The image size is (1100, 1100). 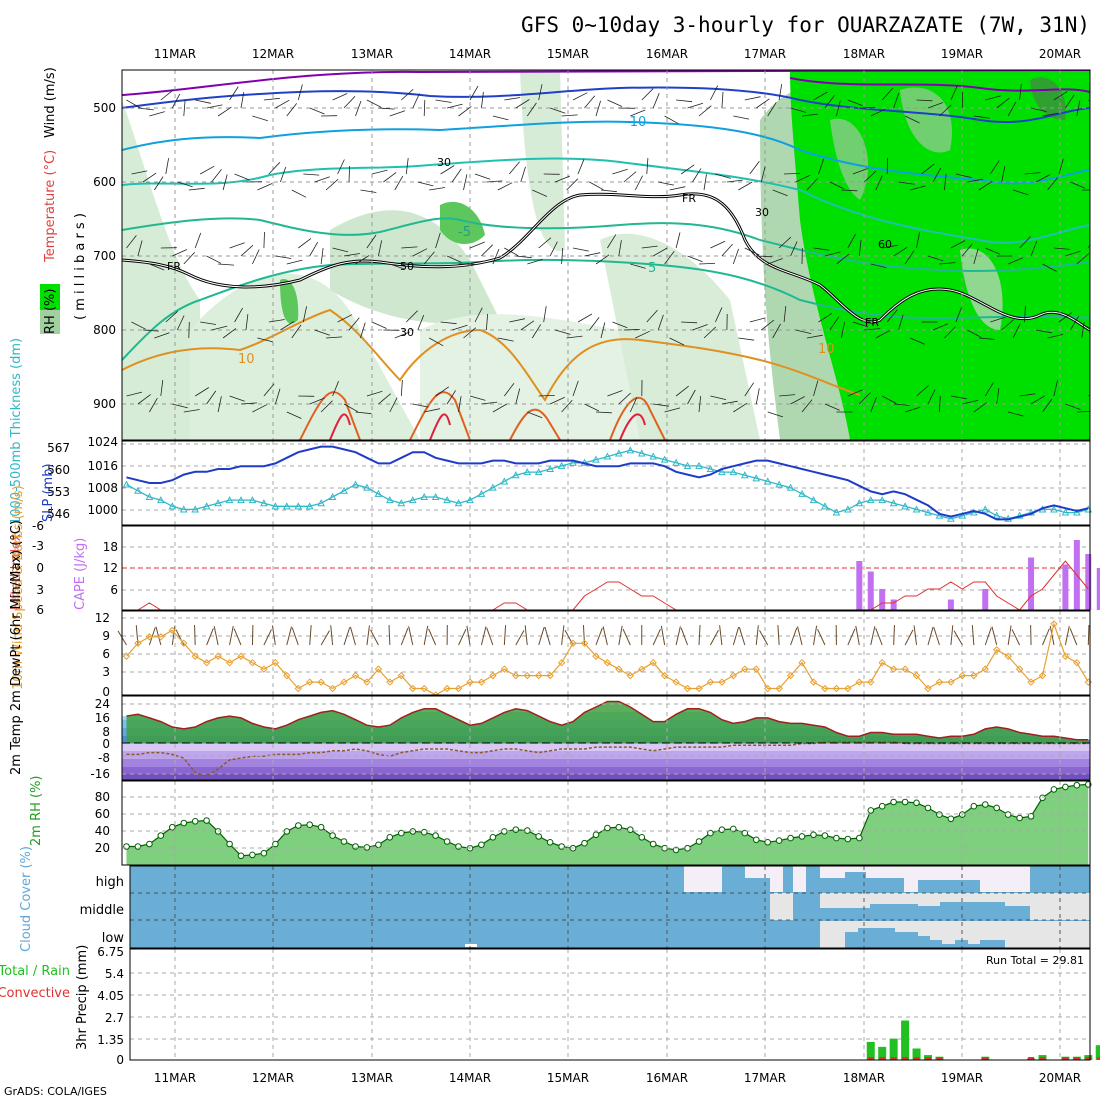 I want to click on rh-axis-label: RH (%), so click(x=50, y=311).